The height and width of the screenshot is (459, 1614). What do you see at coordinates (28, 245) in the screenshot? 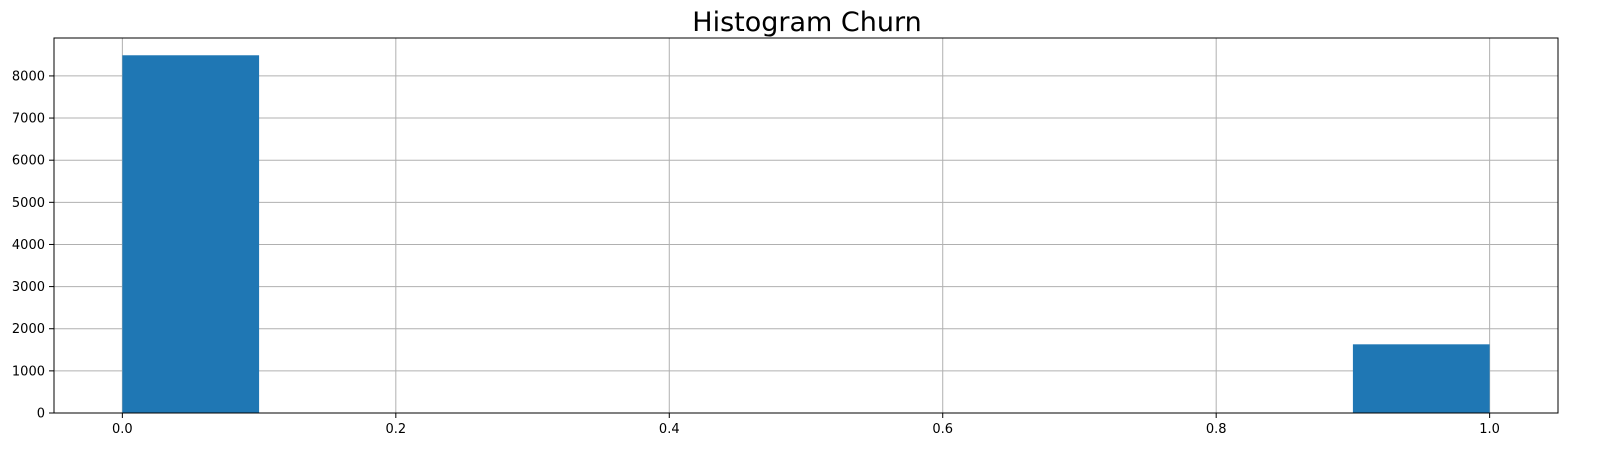
I see `y-tick-label: 4000` at bounding box center [28, 245].